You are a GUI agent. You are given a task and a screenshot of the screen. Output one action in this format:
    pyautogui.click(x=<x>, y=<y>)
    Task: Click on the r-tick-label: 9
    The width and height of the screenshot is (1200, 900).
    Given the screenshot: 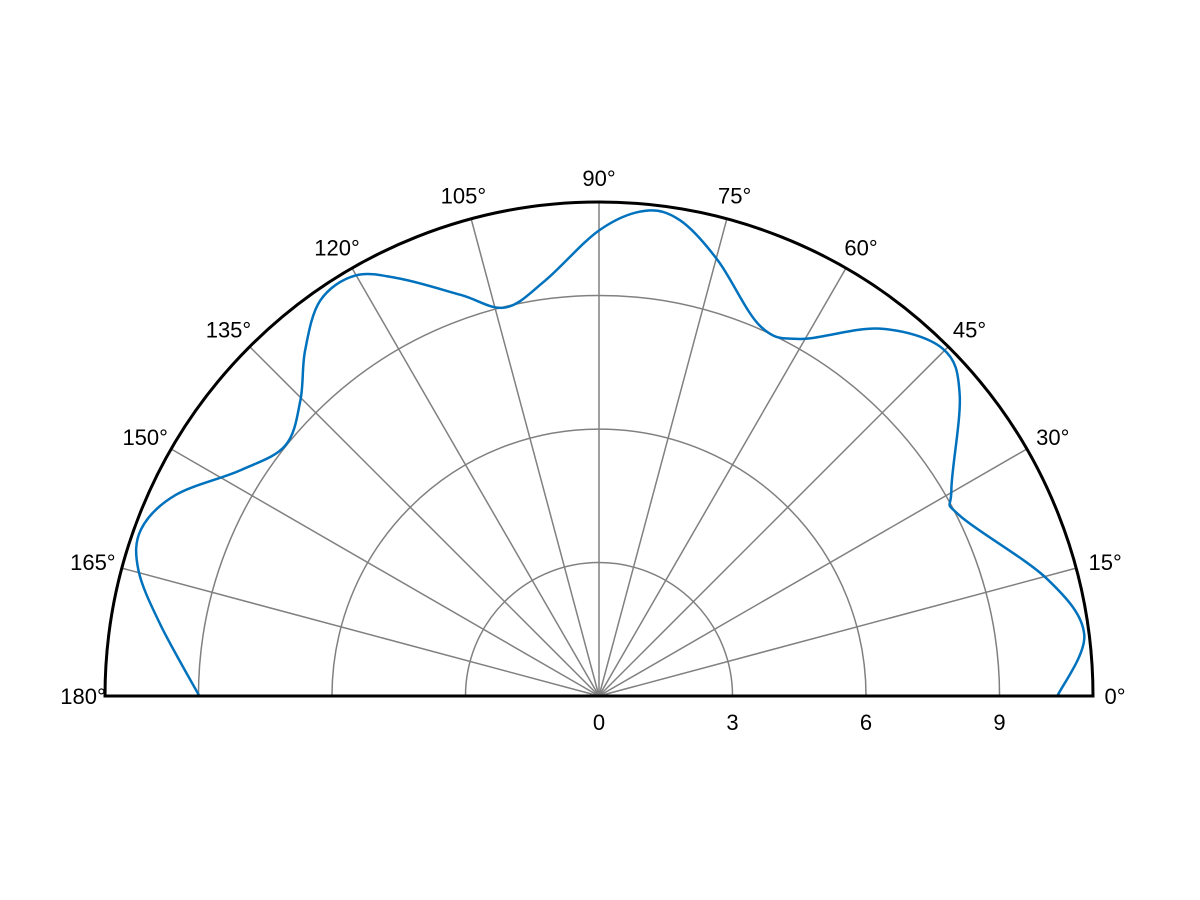 What is the action you would take?
    pyautogui.click(x=999, y=722)
    